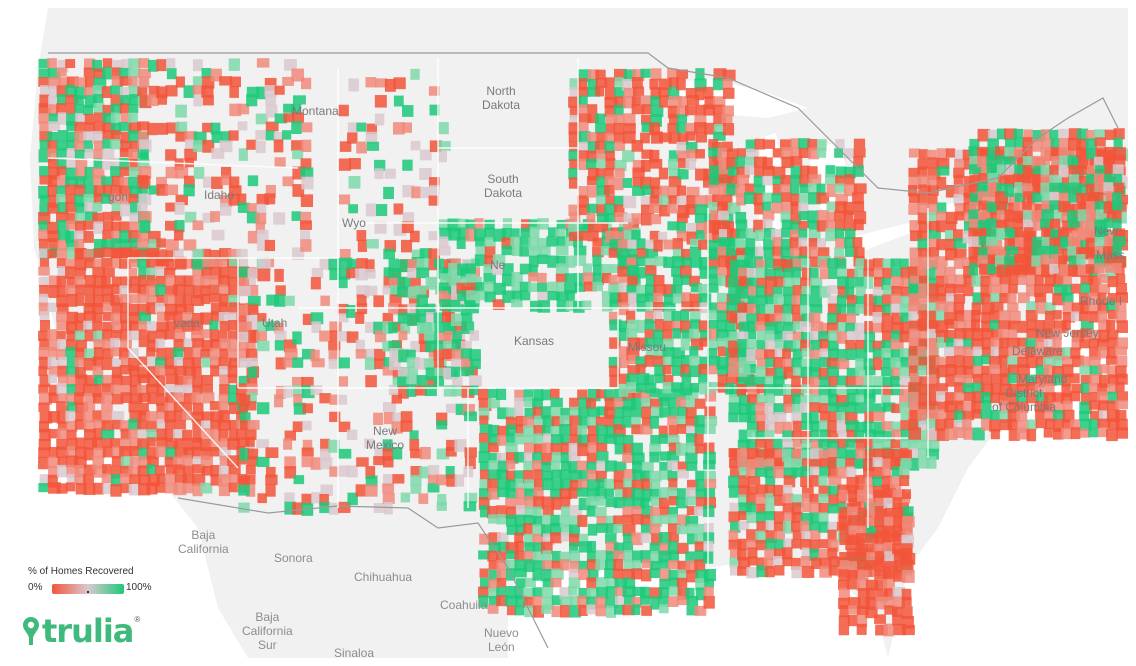  What do you see at coordinates (464, 605) in the screenshot?
I see `label-coahuila: Coahuila` at bounding box center [464, 605].